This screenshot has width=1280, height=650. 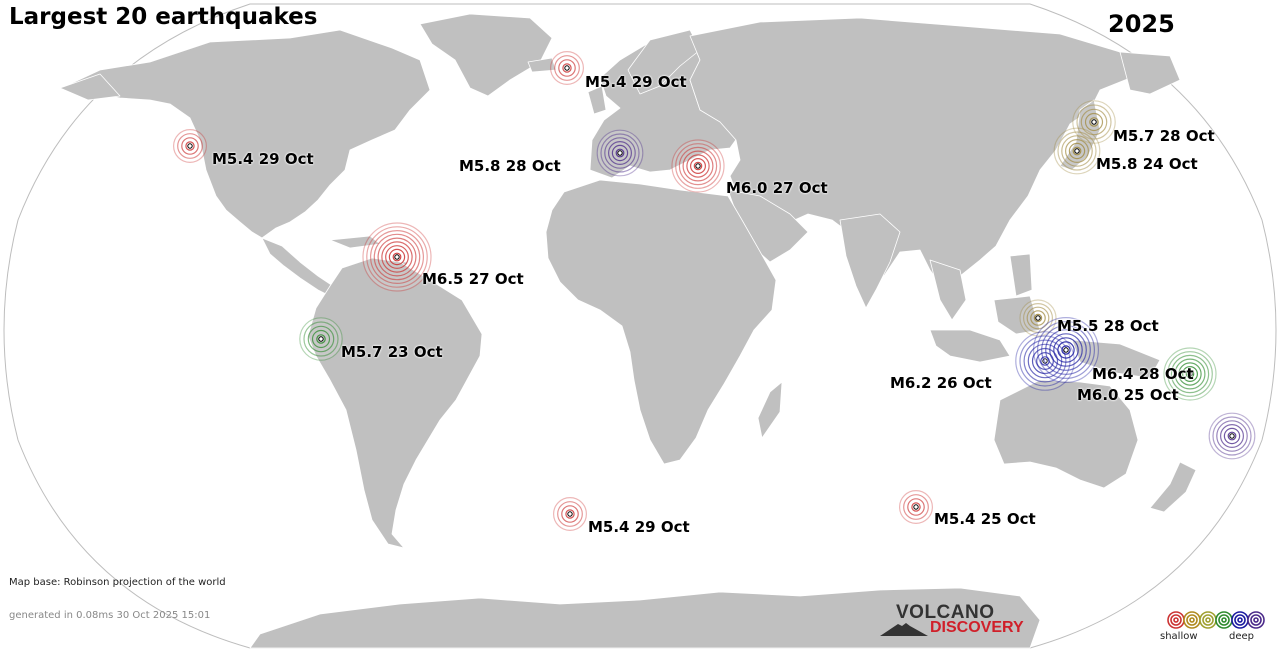 I want to click on depth-legend: shallow deep, so click(x=1215, y=628).